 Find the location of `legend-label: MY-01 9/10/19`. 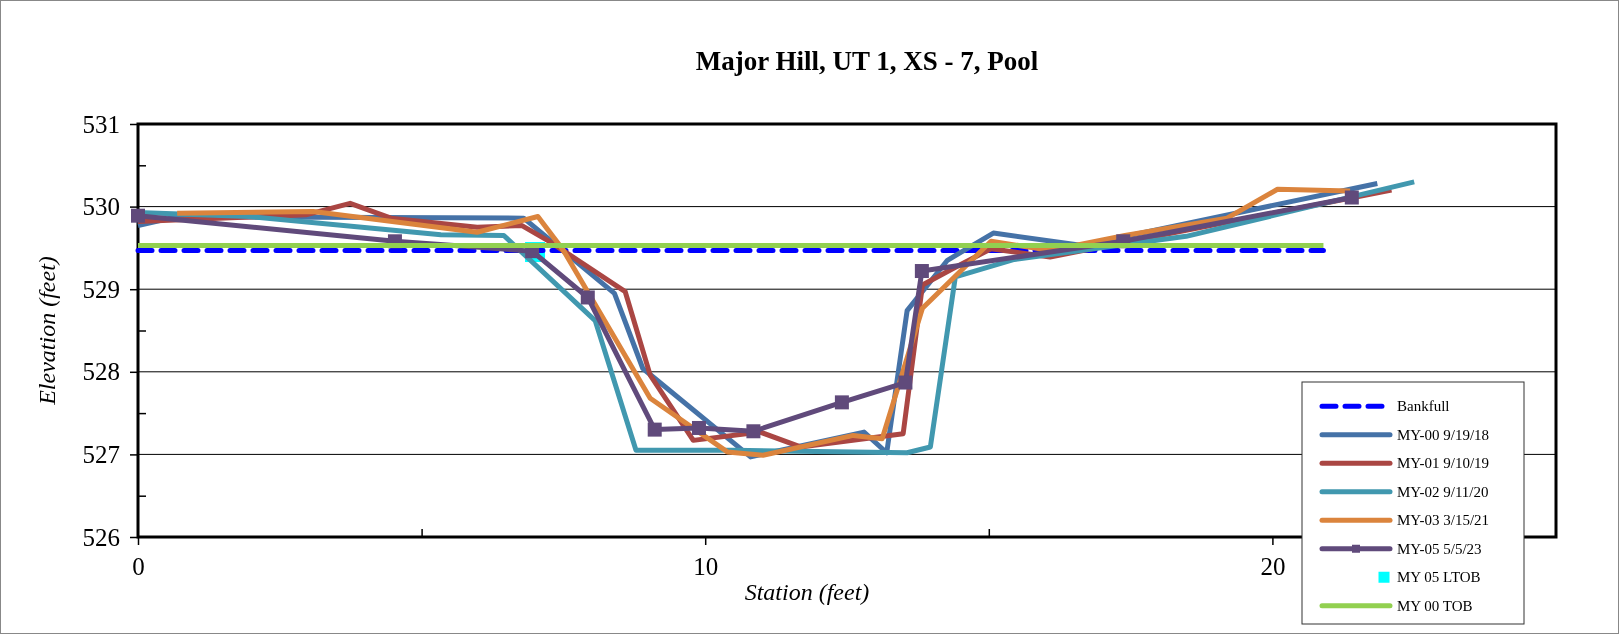

legend-label: MY-01 9/10/19 is located at coordinates (1443, 463).